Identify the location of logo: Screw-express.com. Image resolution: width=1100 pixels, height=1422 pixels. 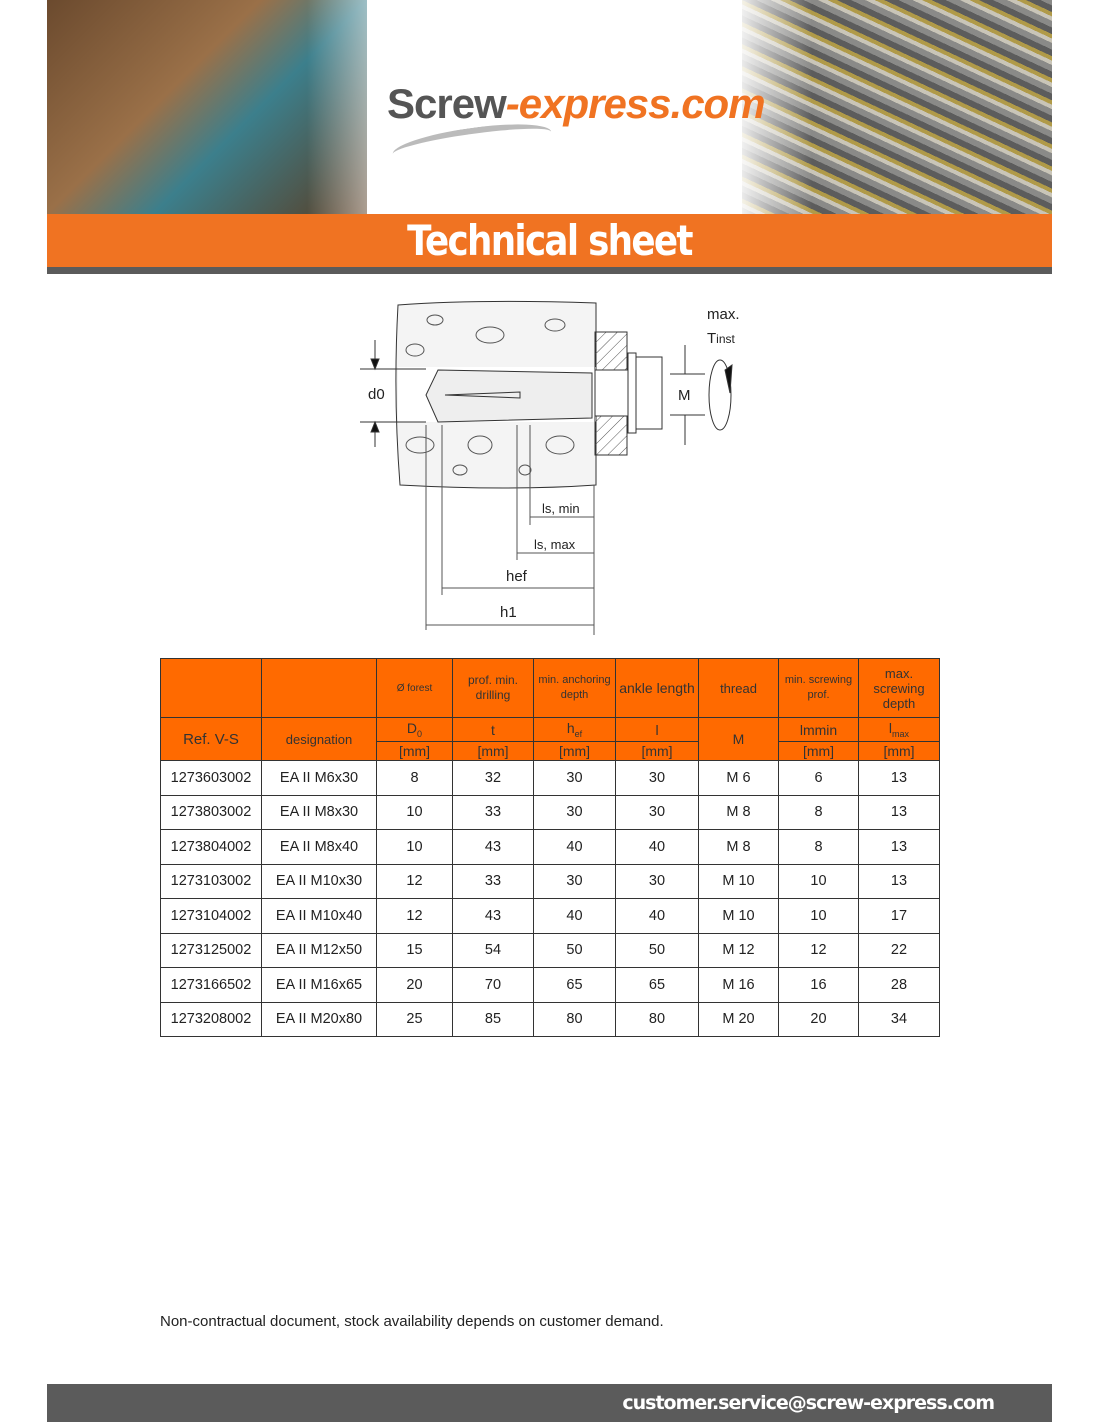
(576, 103).